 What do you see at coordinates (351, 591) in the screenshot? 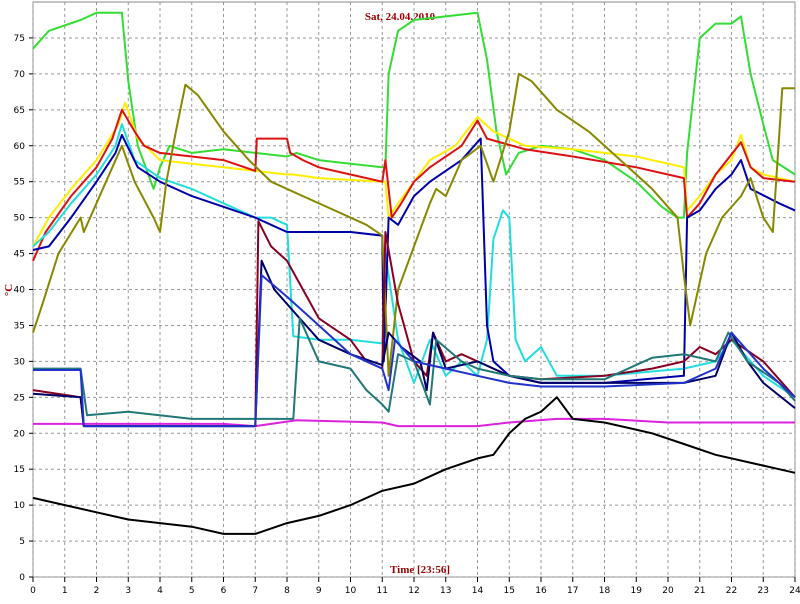
I see `x-tick-label: 10` at bounding box center [351, 591].